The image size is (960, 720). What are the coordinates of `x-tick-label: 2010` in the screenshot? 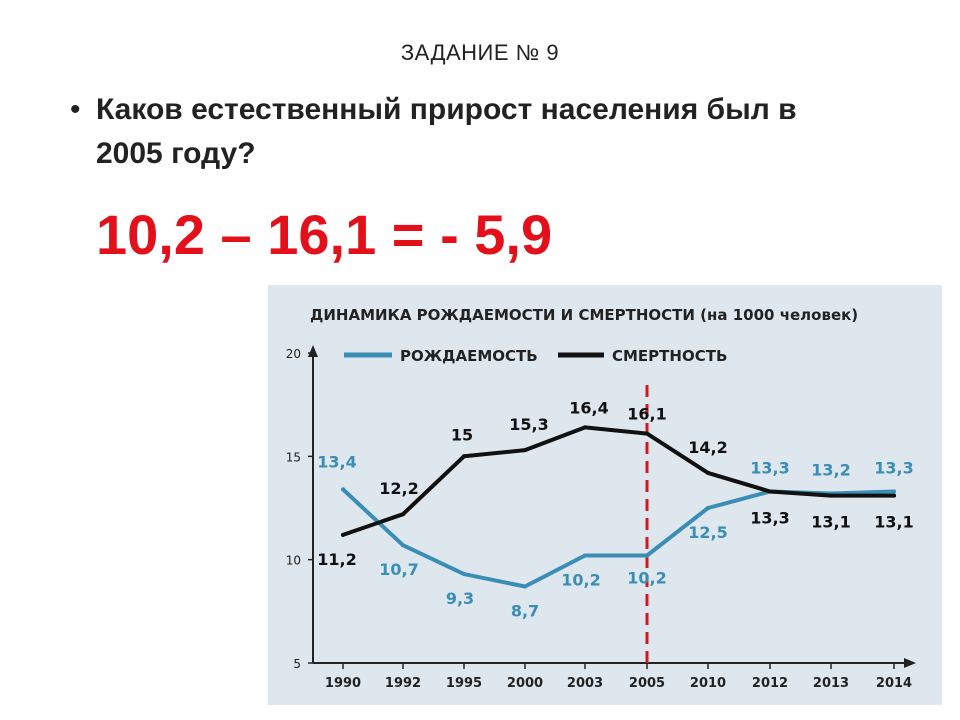 It's located at (708, 683).